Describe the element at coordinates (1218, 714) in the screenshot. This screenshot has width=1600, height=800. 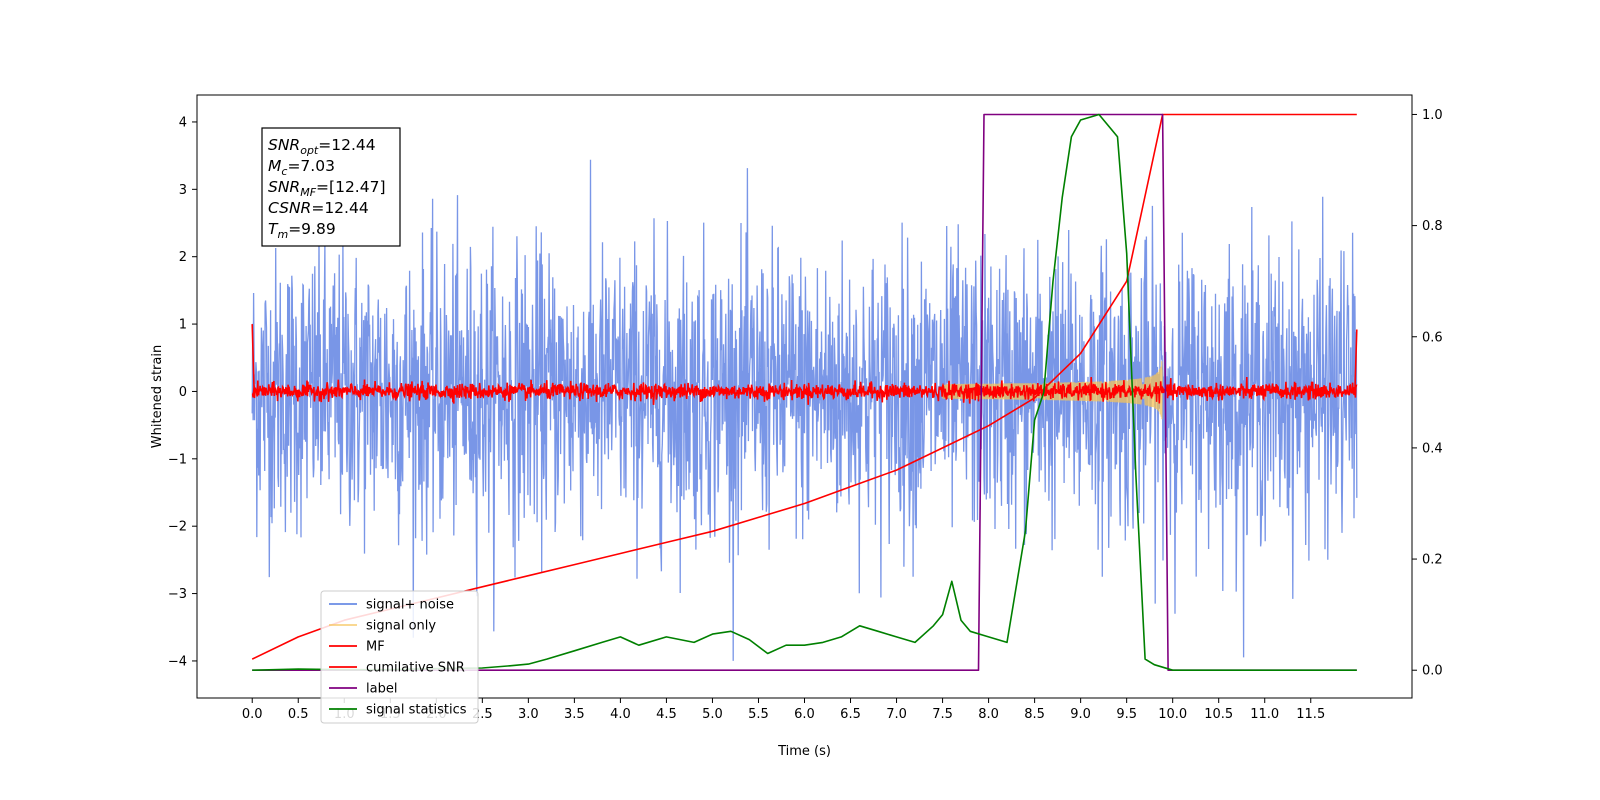
I see `x-tick-label: 10.5` at that location.